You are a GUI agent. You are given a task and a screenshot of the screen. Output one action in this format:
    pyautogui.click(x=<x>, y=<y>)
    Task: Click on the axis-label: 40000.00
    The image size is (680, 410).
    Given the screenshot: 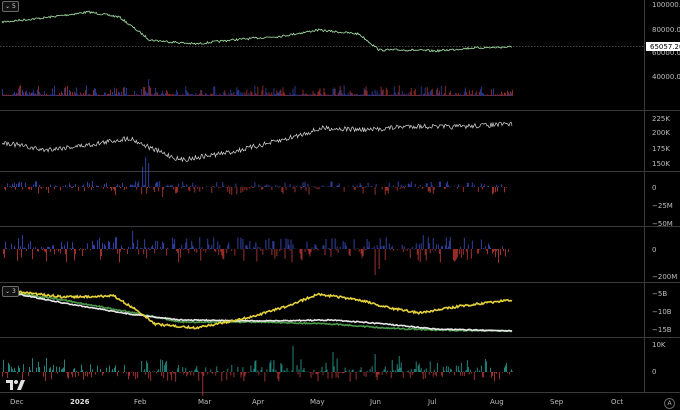 What is the action you would take?
    pyautogui.click(x=666, y=77)
    